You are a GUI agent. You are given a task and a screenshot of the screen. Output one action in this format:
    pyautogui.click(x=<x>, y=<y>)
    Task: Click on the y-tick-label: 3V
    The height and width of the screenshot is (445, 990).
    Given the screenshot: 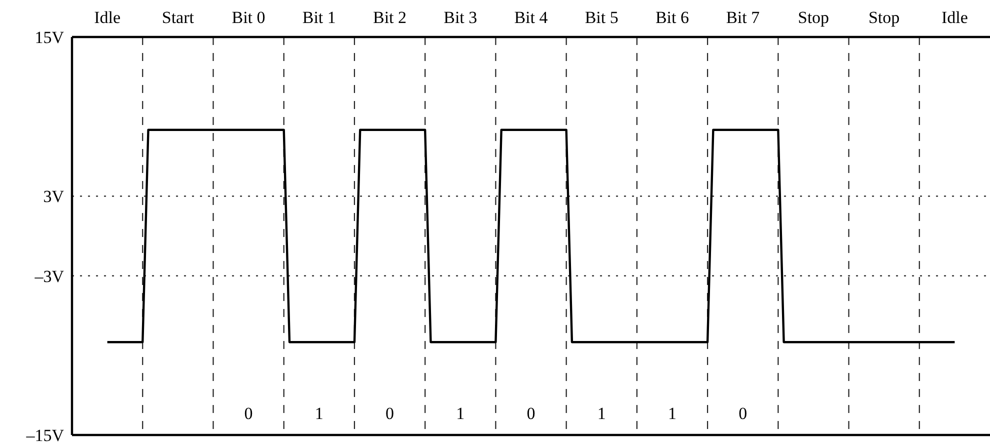 What is the action you would take?
    pyautogui.click(x=54, y=196)
    